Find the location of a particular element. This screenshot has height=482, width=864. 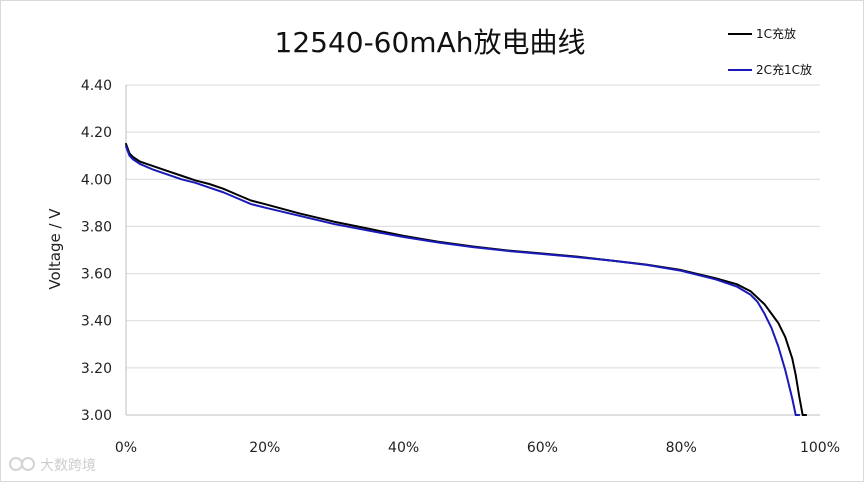

legend-label-2c1c: 2C充1C放 is located at coordinates (784, 69).